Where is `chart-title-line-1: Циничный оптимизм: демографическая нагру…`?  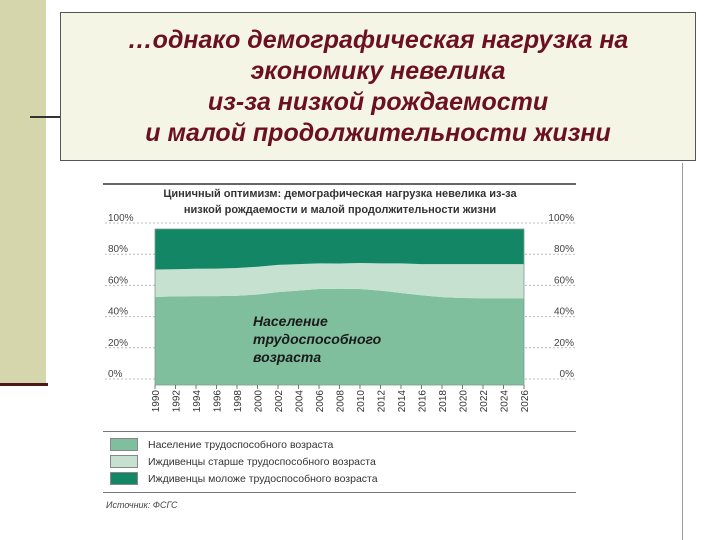 chart-title-line-1: Циничный оптимизм: демографическая нагру… is located at coordinates (340, 194).